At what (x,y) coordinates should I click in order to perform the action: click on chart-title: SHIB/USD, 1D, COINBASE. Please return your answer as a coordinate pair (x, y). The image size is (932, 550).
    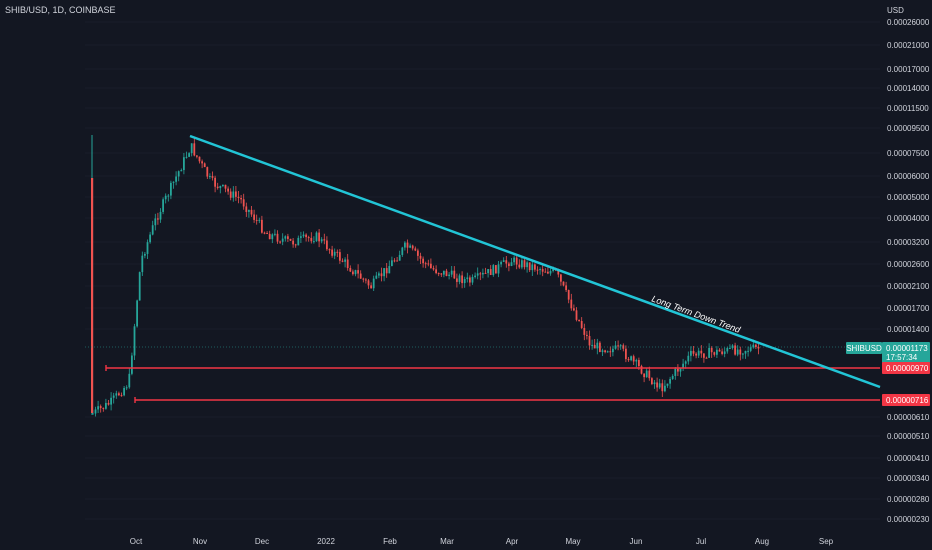
    Looking at the image, I should click on (60, 10).